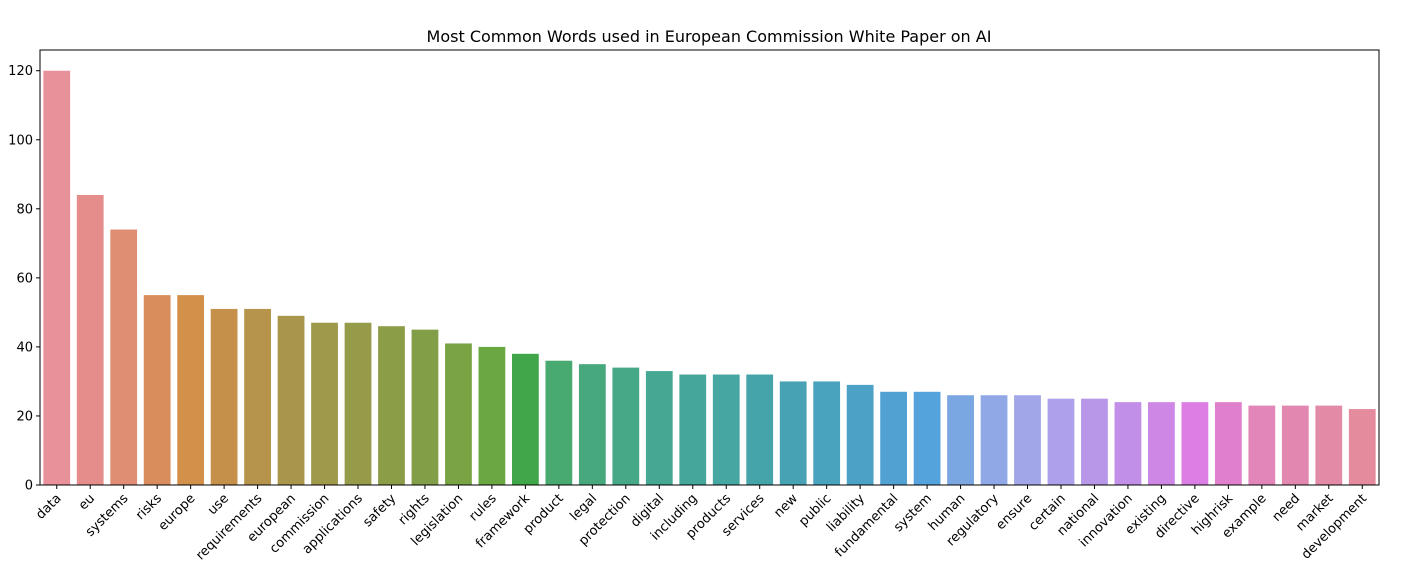 This screenshot has height=580, width=1410. I want to click on y-tick-label: 120, so click(20, 71).